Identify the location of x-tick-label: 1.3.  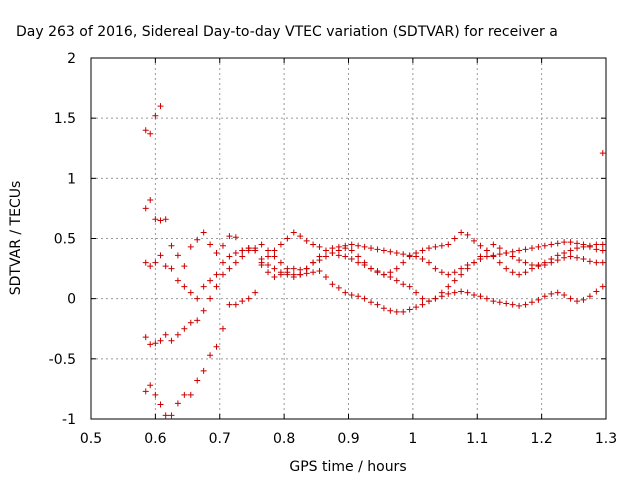
(606, 439).